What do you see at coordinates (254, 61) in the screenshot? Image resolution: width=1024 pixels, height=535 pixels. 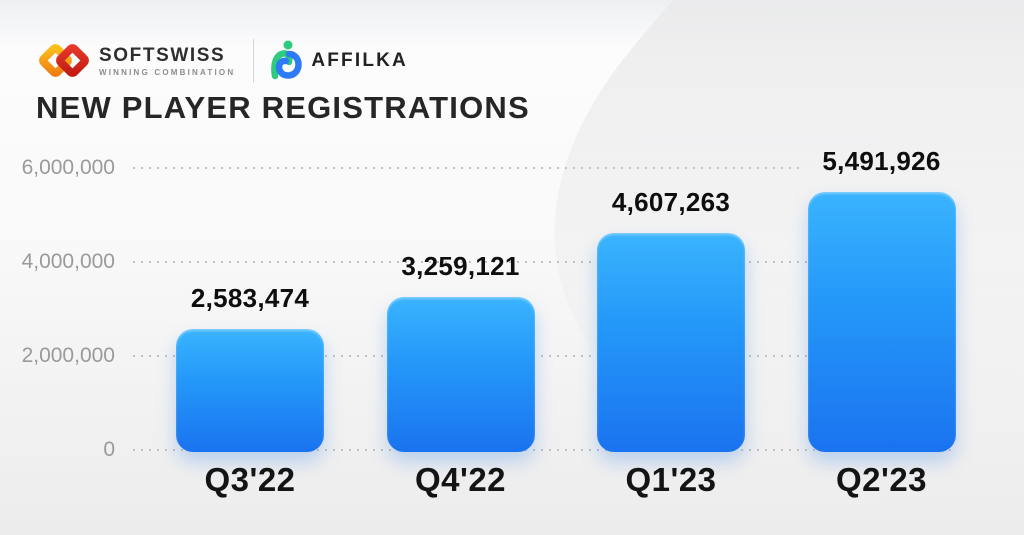 I see `logo-divider` at bounding box center [254, 61].